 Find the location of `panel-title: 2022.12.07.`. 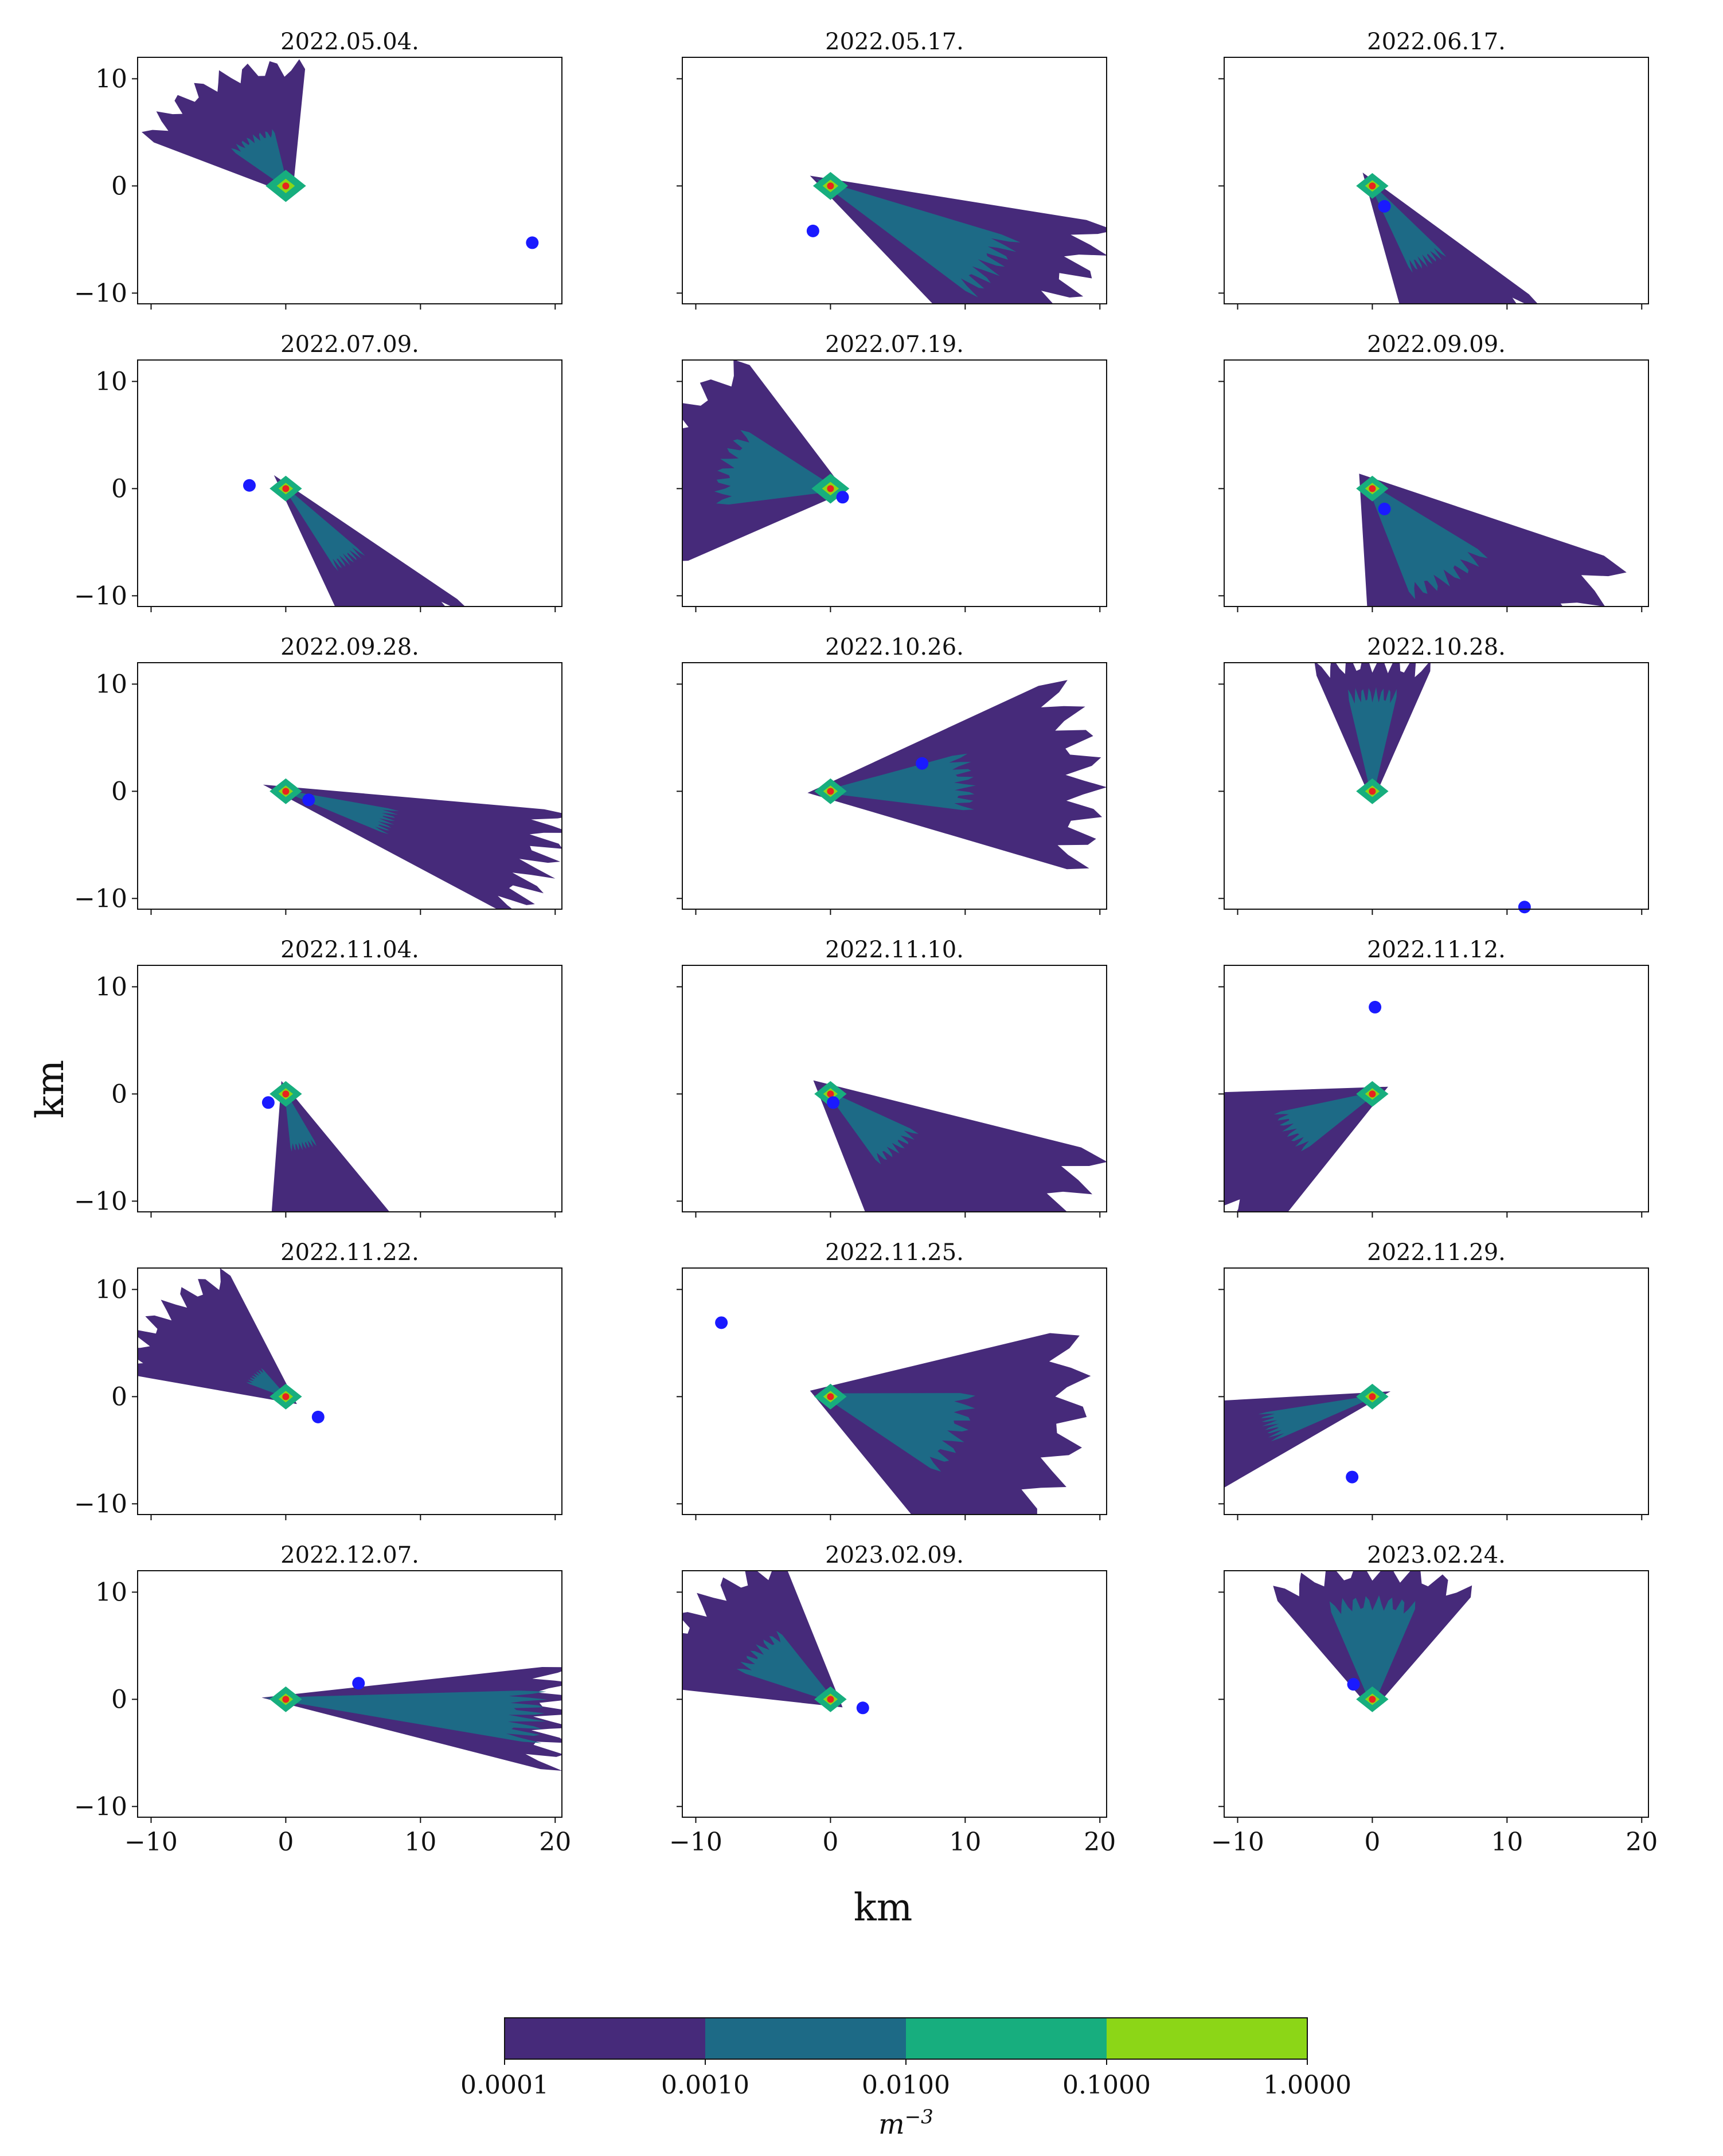

panel-title: 2022.12.07. is located at coordinates (349, 1555).